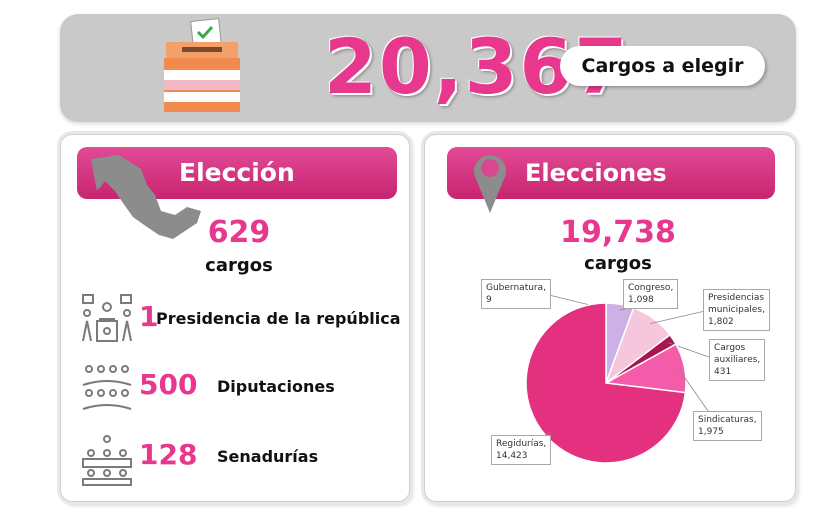 The width and height of the screenshot is (840, 509). I want to click on pie-label-presidencias-municipales: Presidencias municipales, 1,802, so click(736, 310).